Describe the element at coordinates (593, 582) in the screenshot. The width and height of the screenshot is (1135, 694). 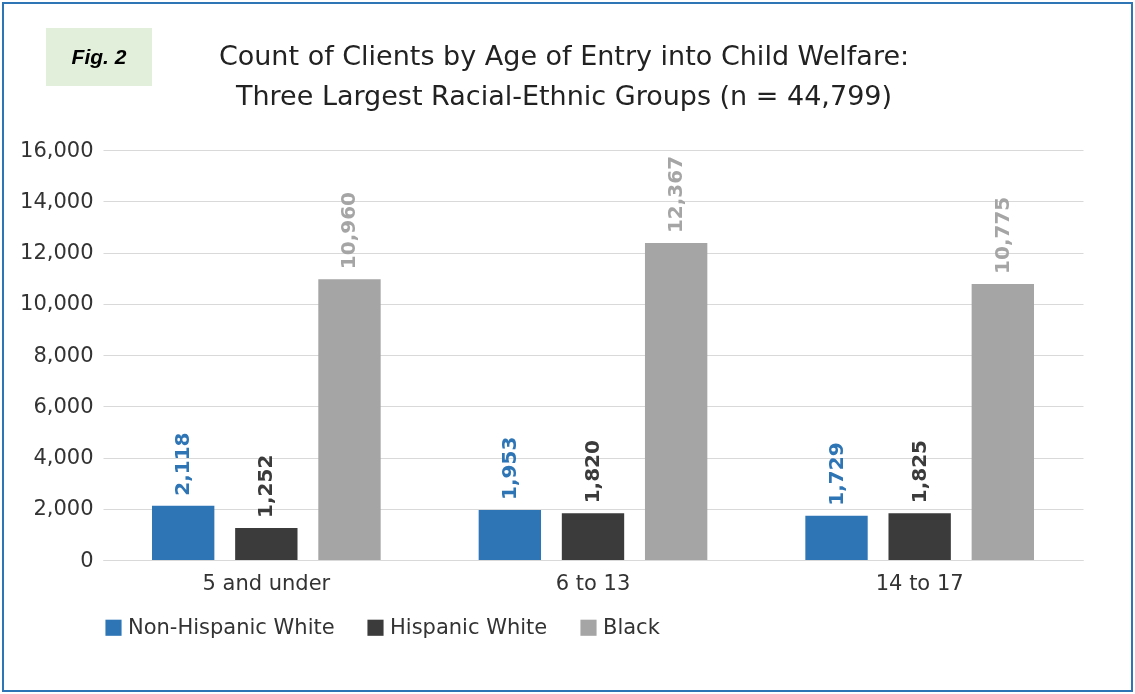
I see `x-tick-label: 6 to 13` at that location.